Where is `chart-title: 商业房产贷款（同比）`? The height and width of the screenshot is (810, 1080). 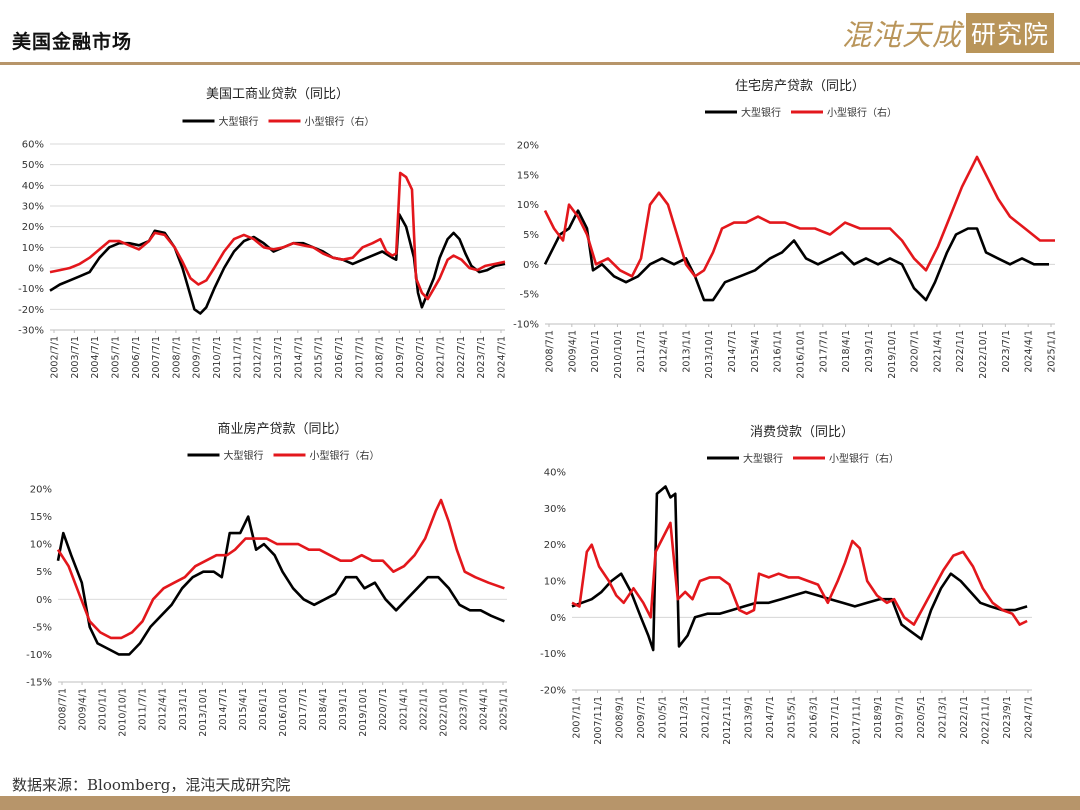
chart-title: 商业房产贷款（同比） is located at coordinates (282, 429).